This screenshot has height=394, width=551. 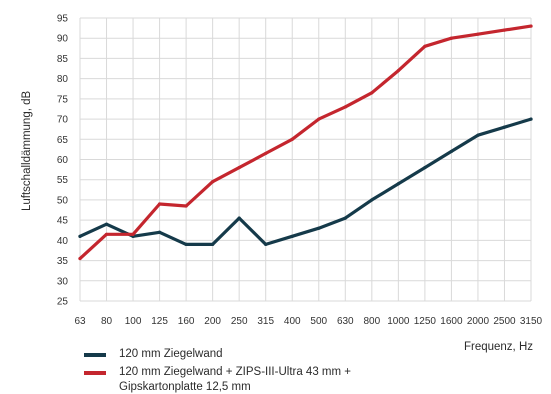 I want to click on legend-item-series-1: 120 mm Ziegelwand, so click(x=264, y=354).